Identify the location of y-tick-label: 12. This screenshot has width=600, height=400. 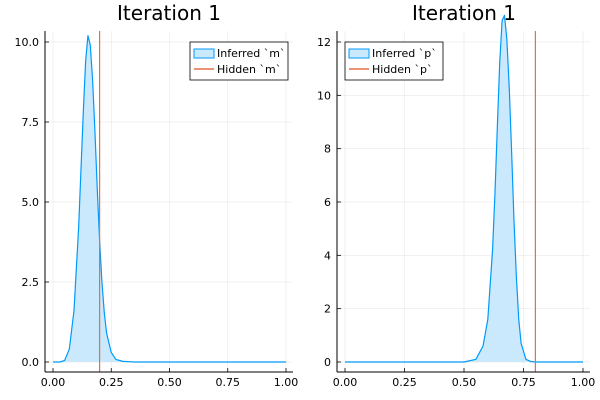
(324, 42).